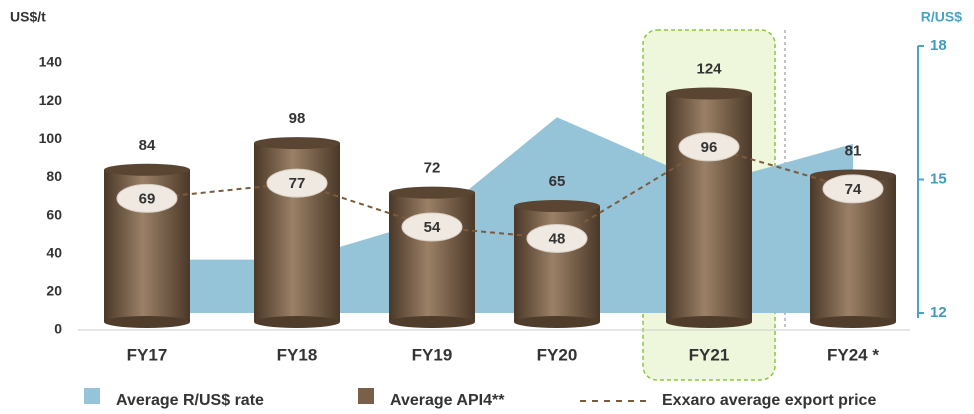 The width and height of the screenshot is (974, 414). Describe the element at coordinates (941, 17) in the screenshot. I see `y2-axis-label: R/US$` at that location.